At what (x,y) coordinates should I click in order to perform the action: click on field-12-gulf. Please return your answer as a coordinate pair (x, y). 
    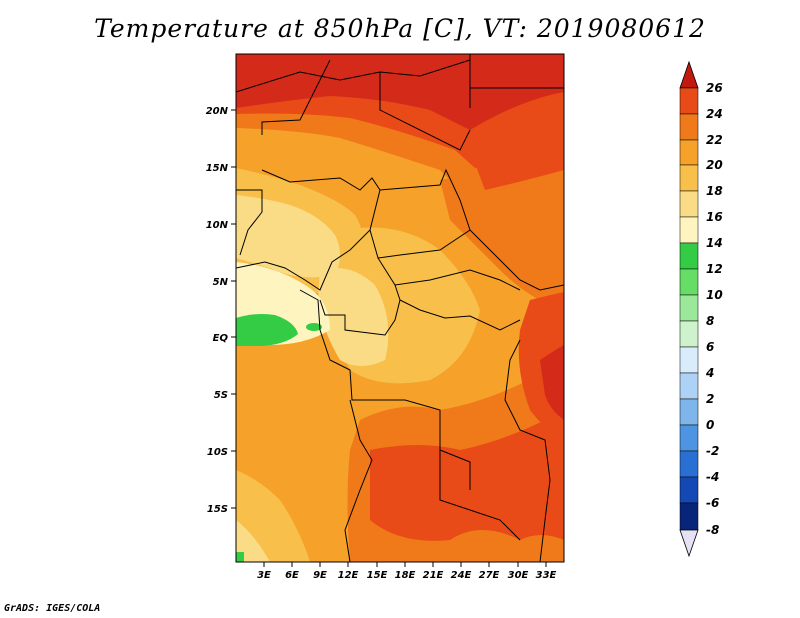
    Looking at the image, I should click on (267, 330).